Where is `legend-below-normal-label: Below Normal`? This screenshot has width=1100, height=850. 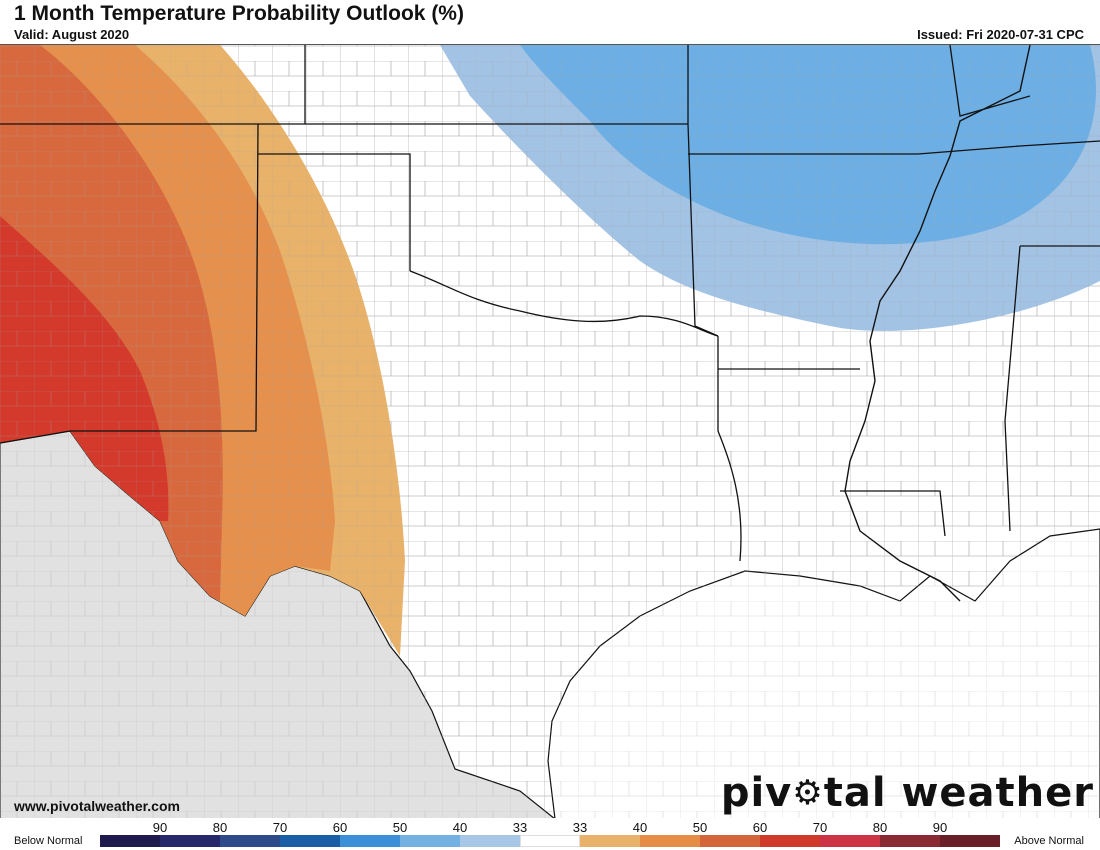
legend-below-normal-label: Below Normal is located at coordinates (48, 841).